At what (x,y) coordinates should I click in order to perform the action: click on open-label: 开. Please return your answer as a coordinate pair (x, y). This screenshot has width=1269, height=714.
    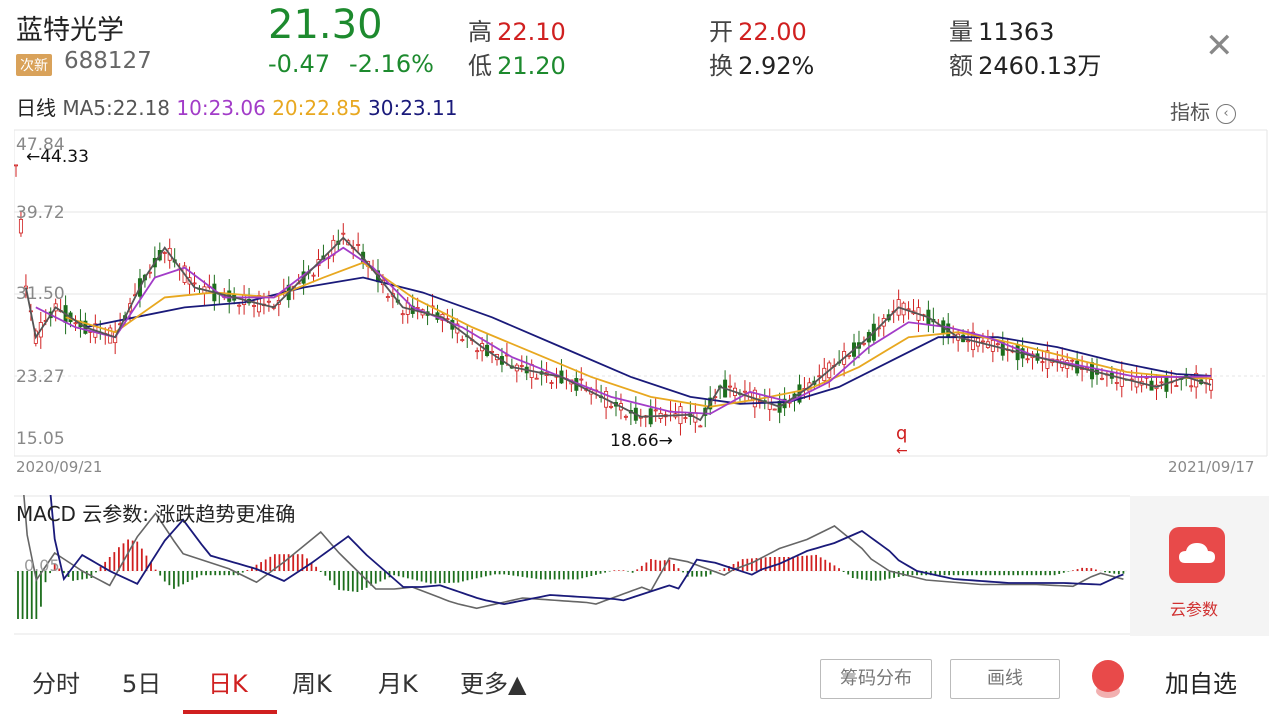
    Looking at the image, I should click on (721, 32).